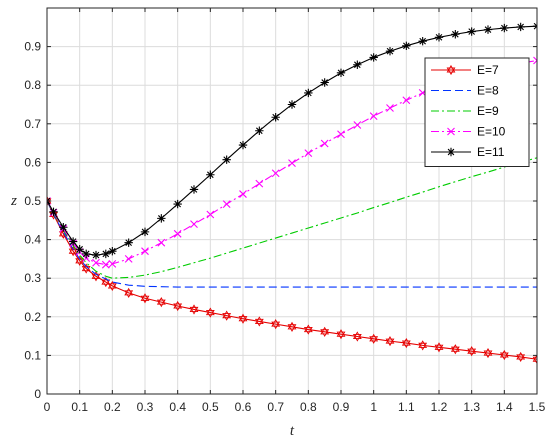 The width and height of the screenshot is (550, 441). What do you see at coordinates (491, 152) in the screenshot?
I see `legend-label: E=11` at bounding box center [491, 152].